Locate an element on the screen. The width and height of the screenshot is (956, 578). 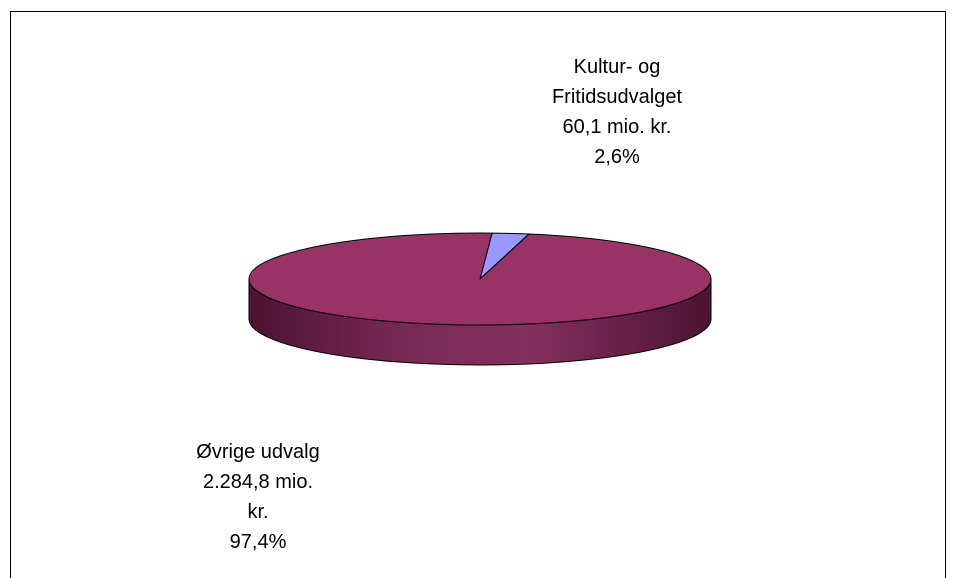
slice-label: Øvrige udvalg 2.284,8 mio. kr. 97,4% is located at coordinates (258, 497).